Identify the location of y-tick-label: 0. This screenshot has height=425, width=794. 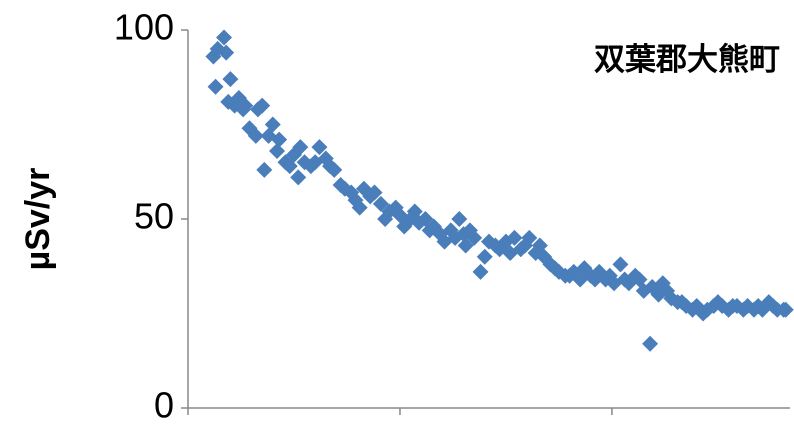
(164, 405).